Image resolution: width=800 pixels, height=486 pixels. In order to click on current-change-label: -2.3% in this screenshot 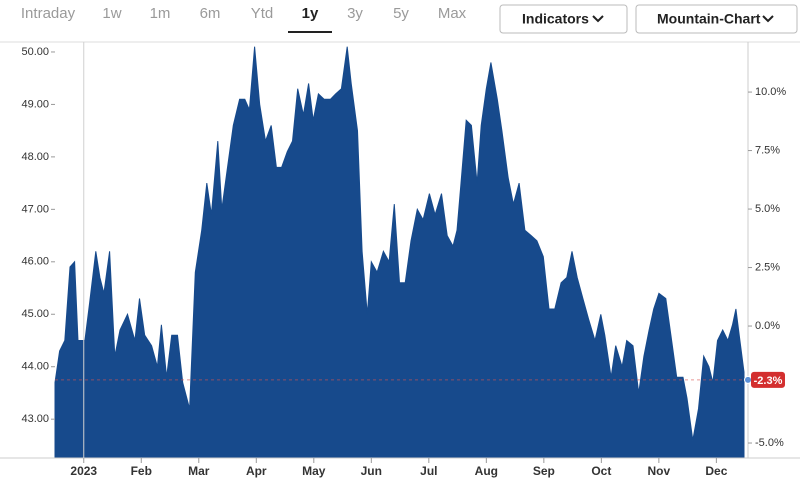, I will do `click(768, 381)`.